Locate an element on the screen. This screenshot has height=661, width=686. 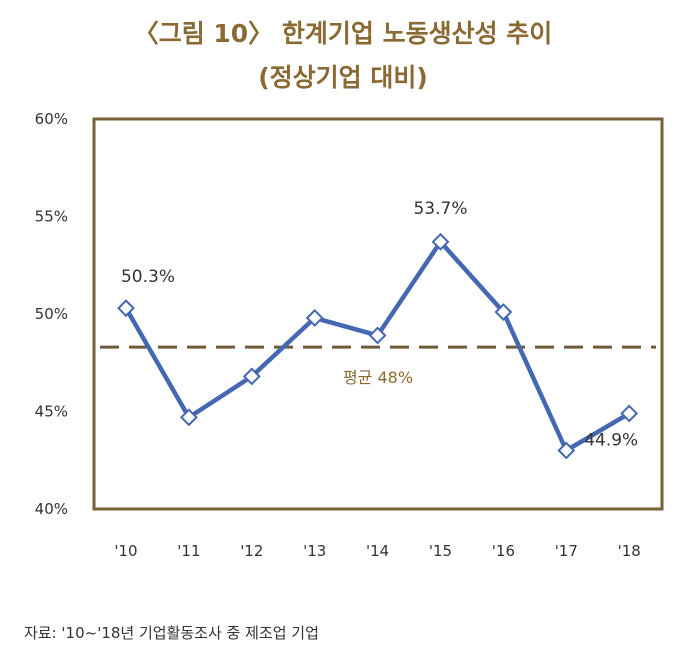
x-tick-label: '16 is located at coordinates (503, 551).